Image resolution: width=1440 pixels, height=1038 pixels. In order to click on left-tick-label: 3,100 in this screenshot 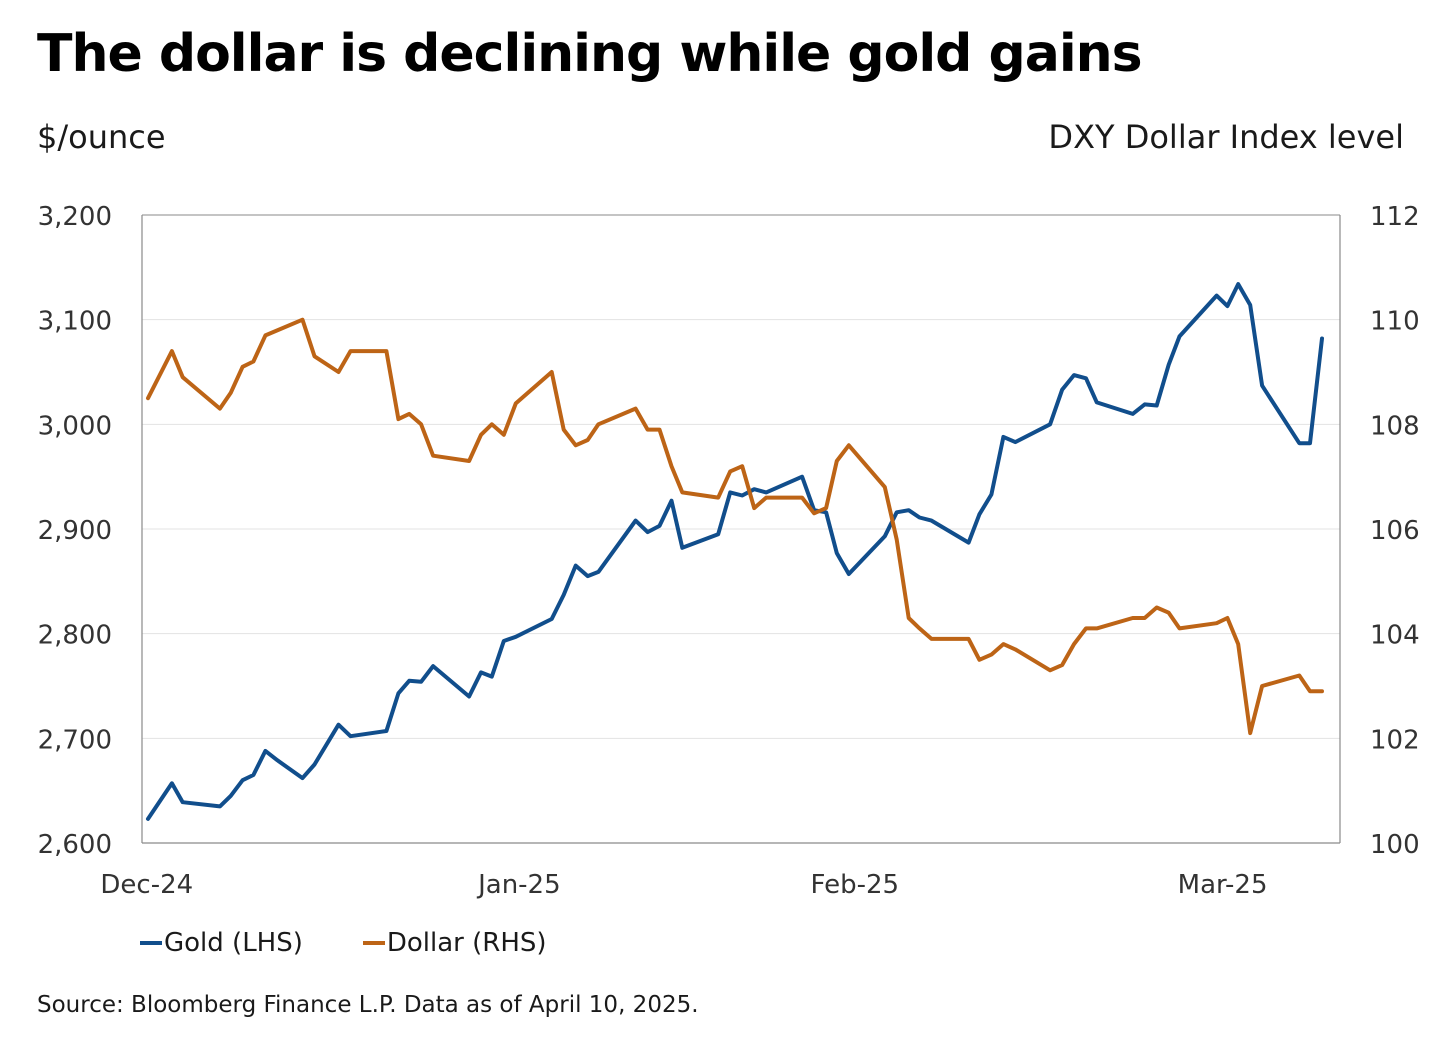, I will do `click(75, 322)`.